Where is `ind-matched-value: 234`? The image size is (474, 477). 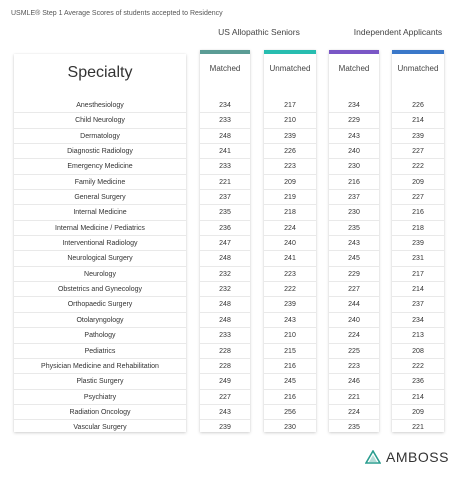 ind-matched-value: 234 is located at coordinates (354, 106).